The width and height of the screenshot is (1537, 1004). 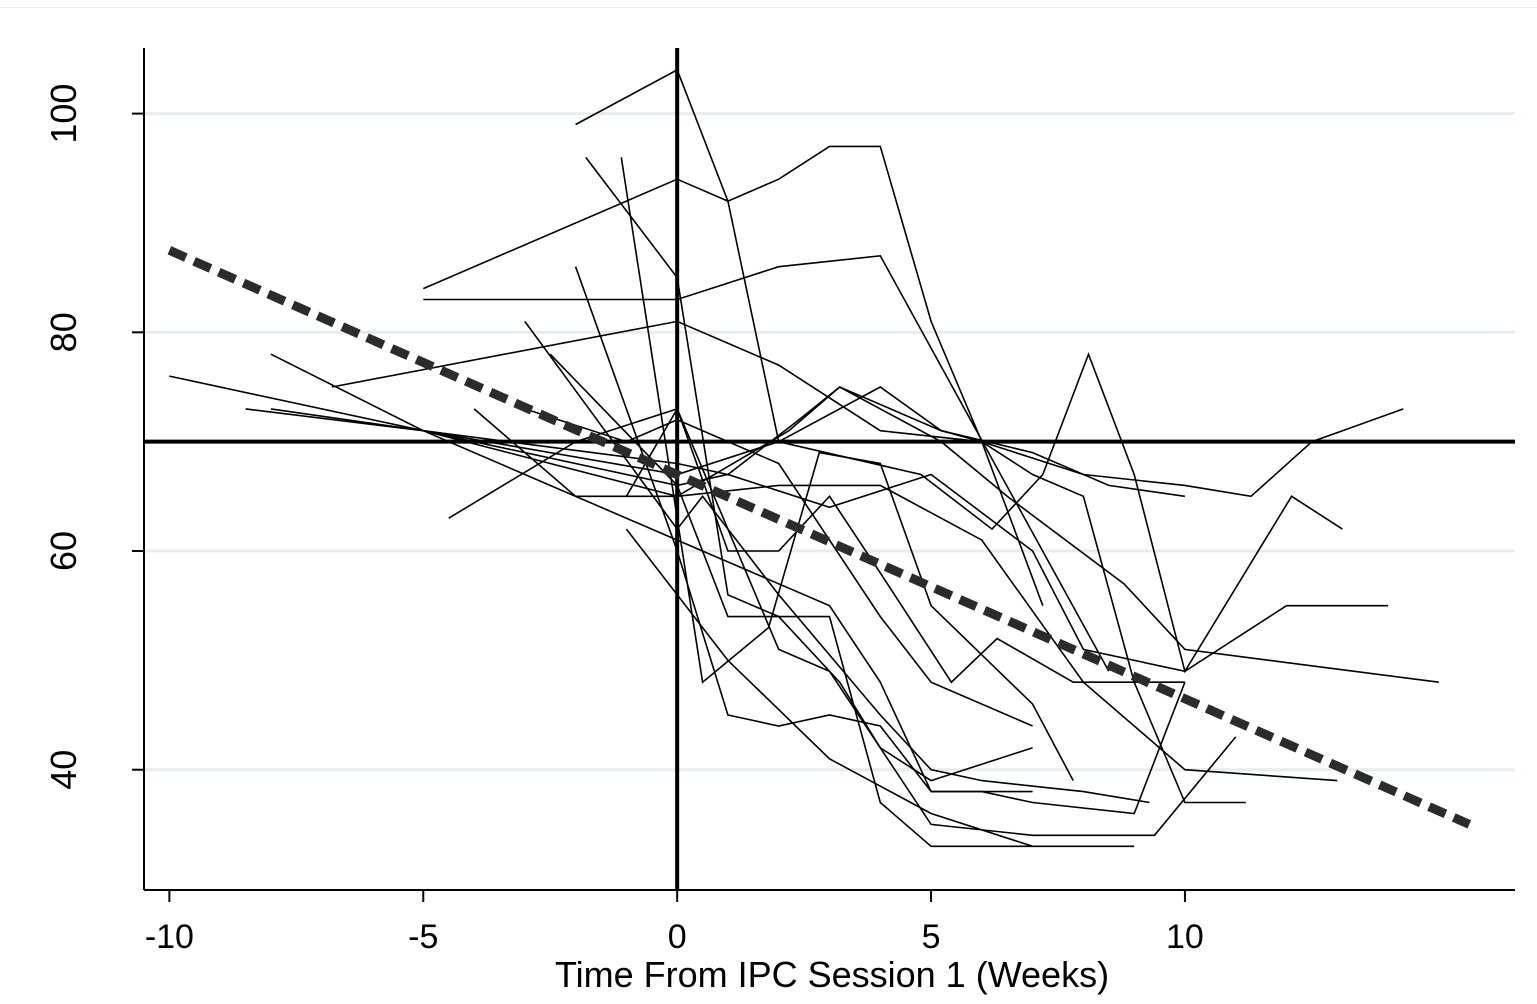 What do you see at coordinates (63, 551) in the screenshot?
I see `y-tick-label-60: 60` at bounding box center [63, 551].